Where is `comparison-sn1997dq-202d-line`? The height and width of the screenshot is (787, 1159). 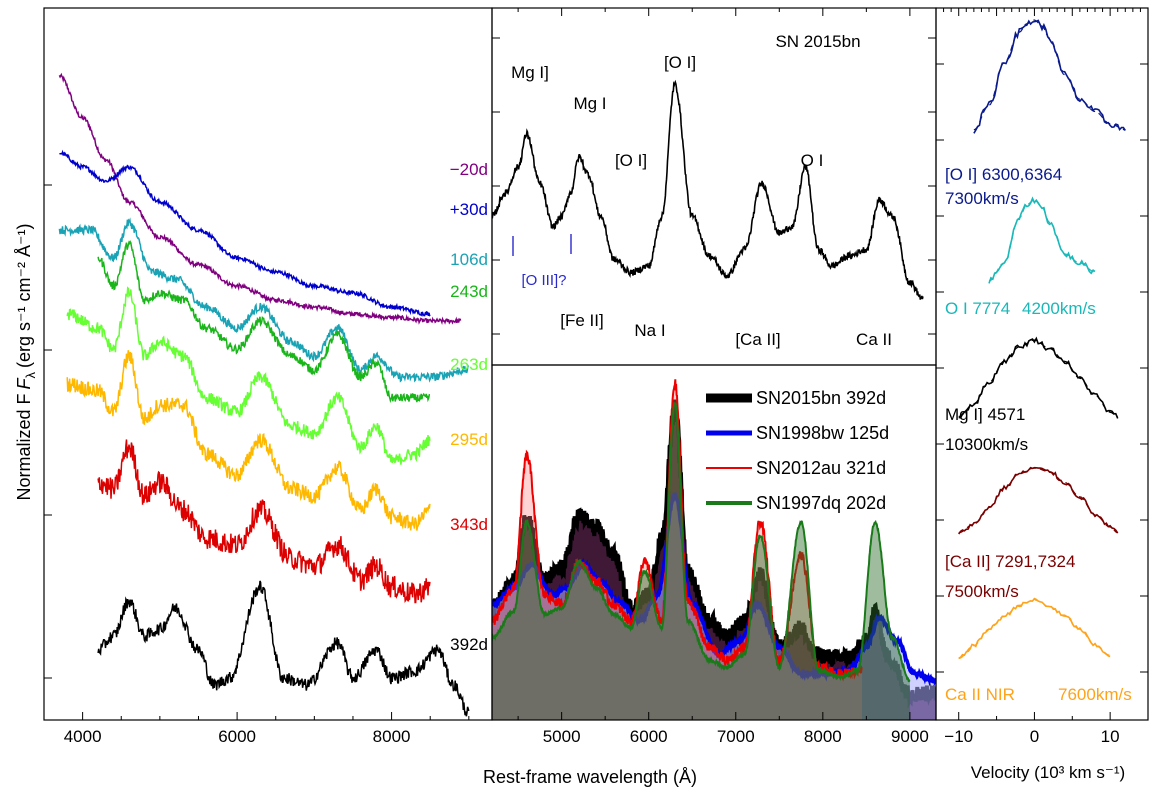
comparison-sn1997dq-202d-line is located at coordinates (701, 542).